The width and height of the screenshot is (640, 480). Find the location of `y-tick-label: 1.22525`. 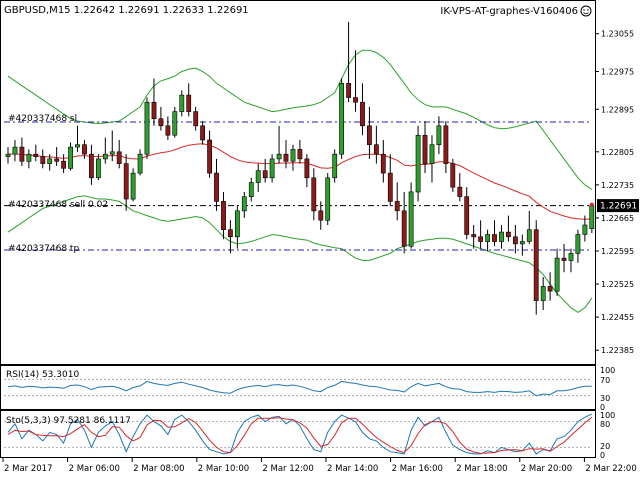

y-tick-label: 1.22525 is located at coordinates (617, 284).